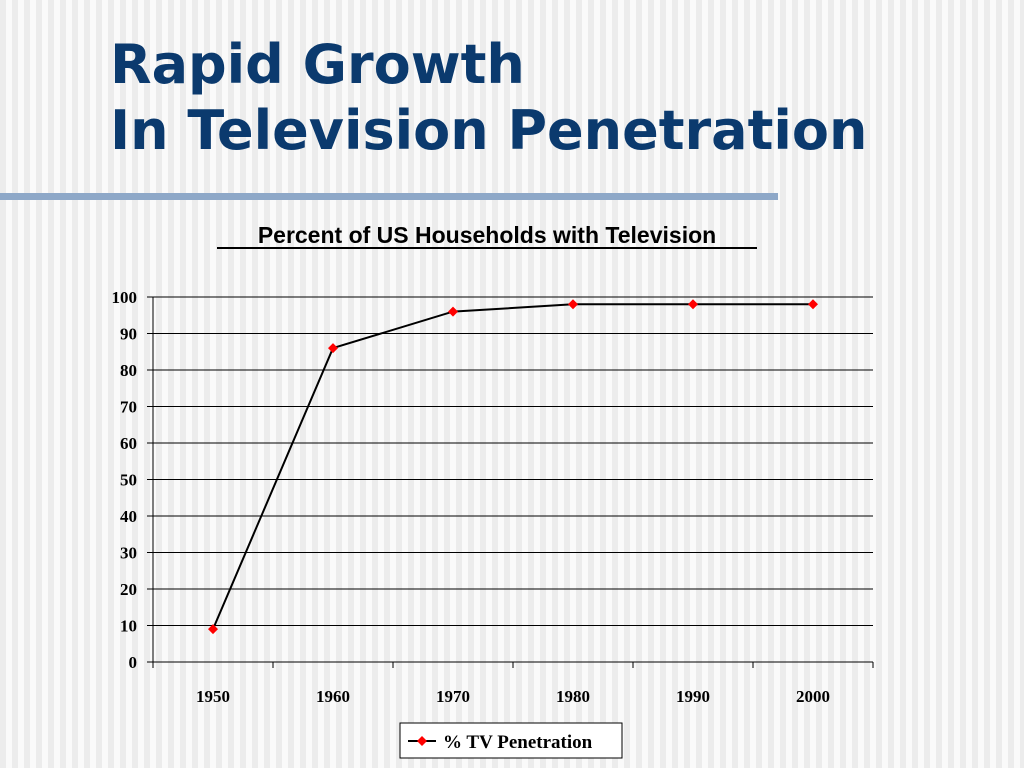  I want to click on legend: % TV Penetration, so click(511, 740).